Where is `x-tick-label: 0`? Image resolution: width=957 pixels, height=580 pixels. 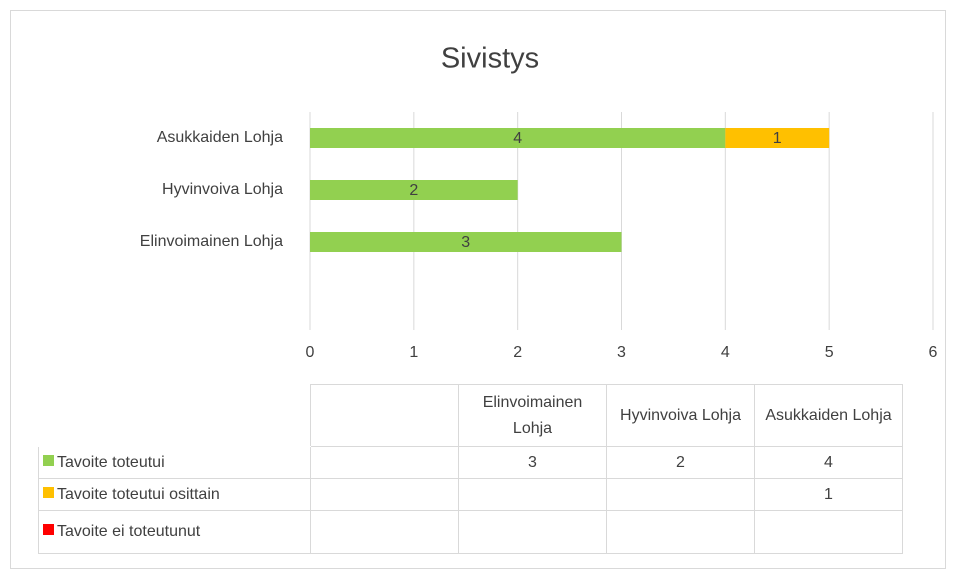 x-tick-label: 0 is located at coordinates (310, 352).